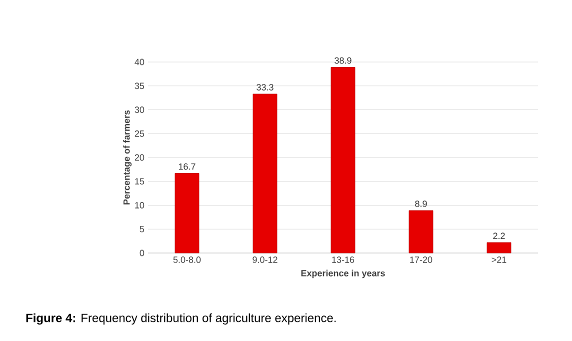  What do you see at coordinates (343, 259) in the screenshot?
I see `x-tick-label: 13-16` at bounding box center [343, 259].